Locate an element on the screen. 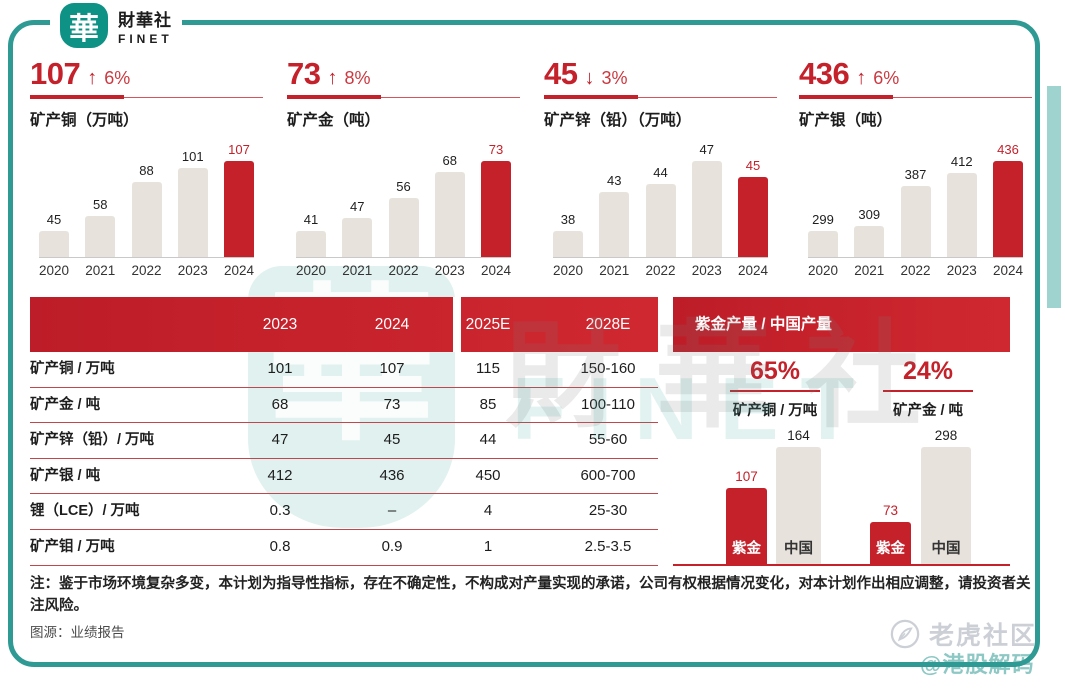  kpi-label: 矿产银（吨） is located at coordinates (846, 120).